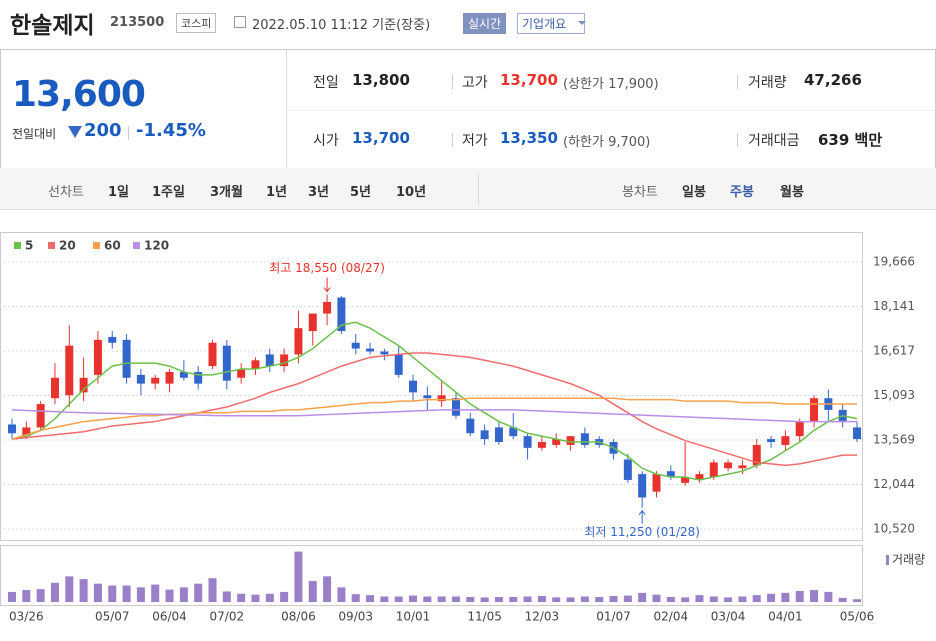 The image size is (936, 641). Describe the element at coordinates (26, 617) in the screenshot. I see `x-tick-label: 03/26` at that location.